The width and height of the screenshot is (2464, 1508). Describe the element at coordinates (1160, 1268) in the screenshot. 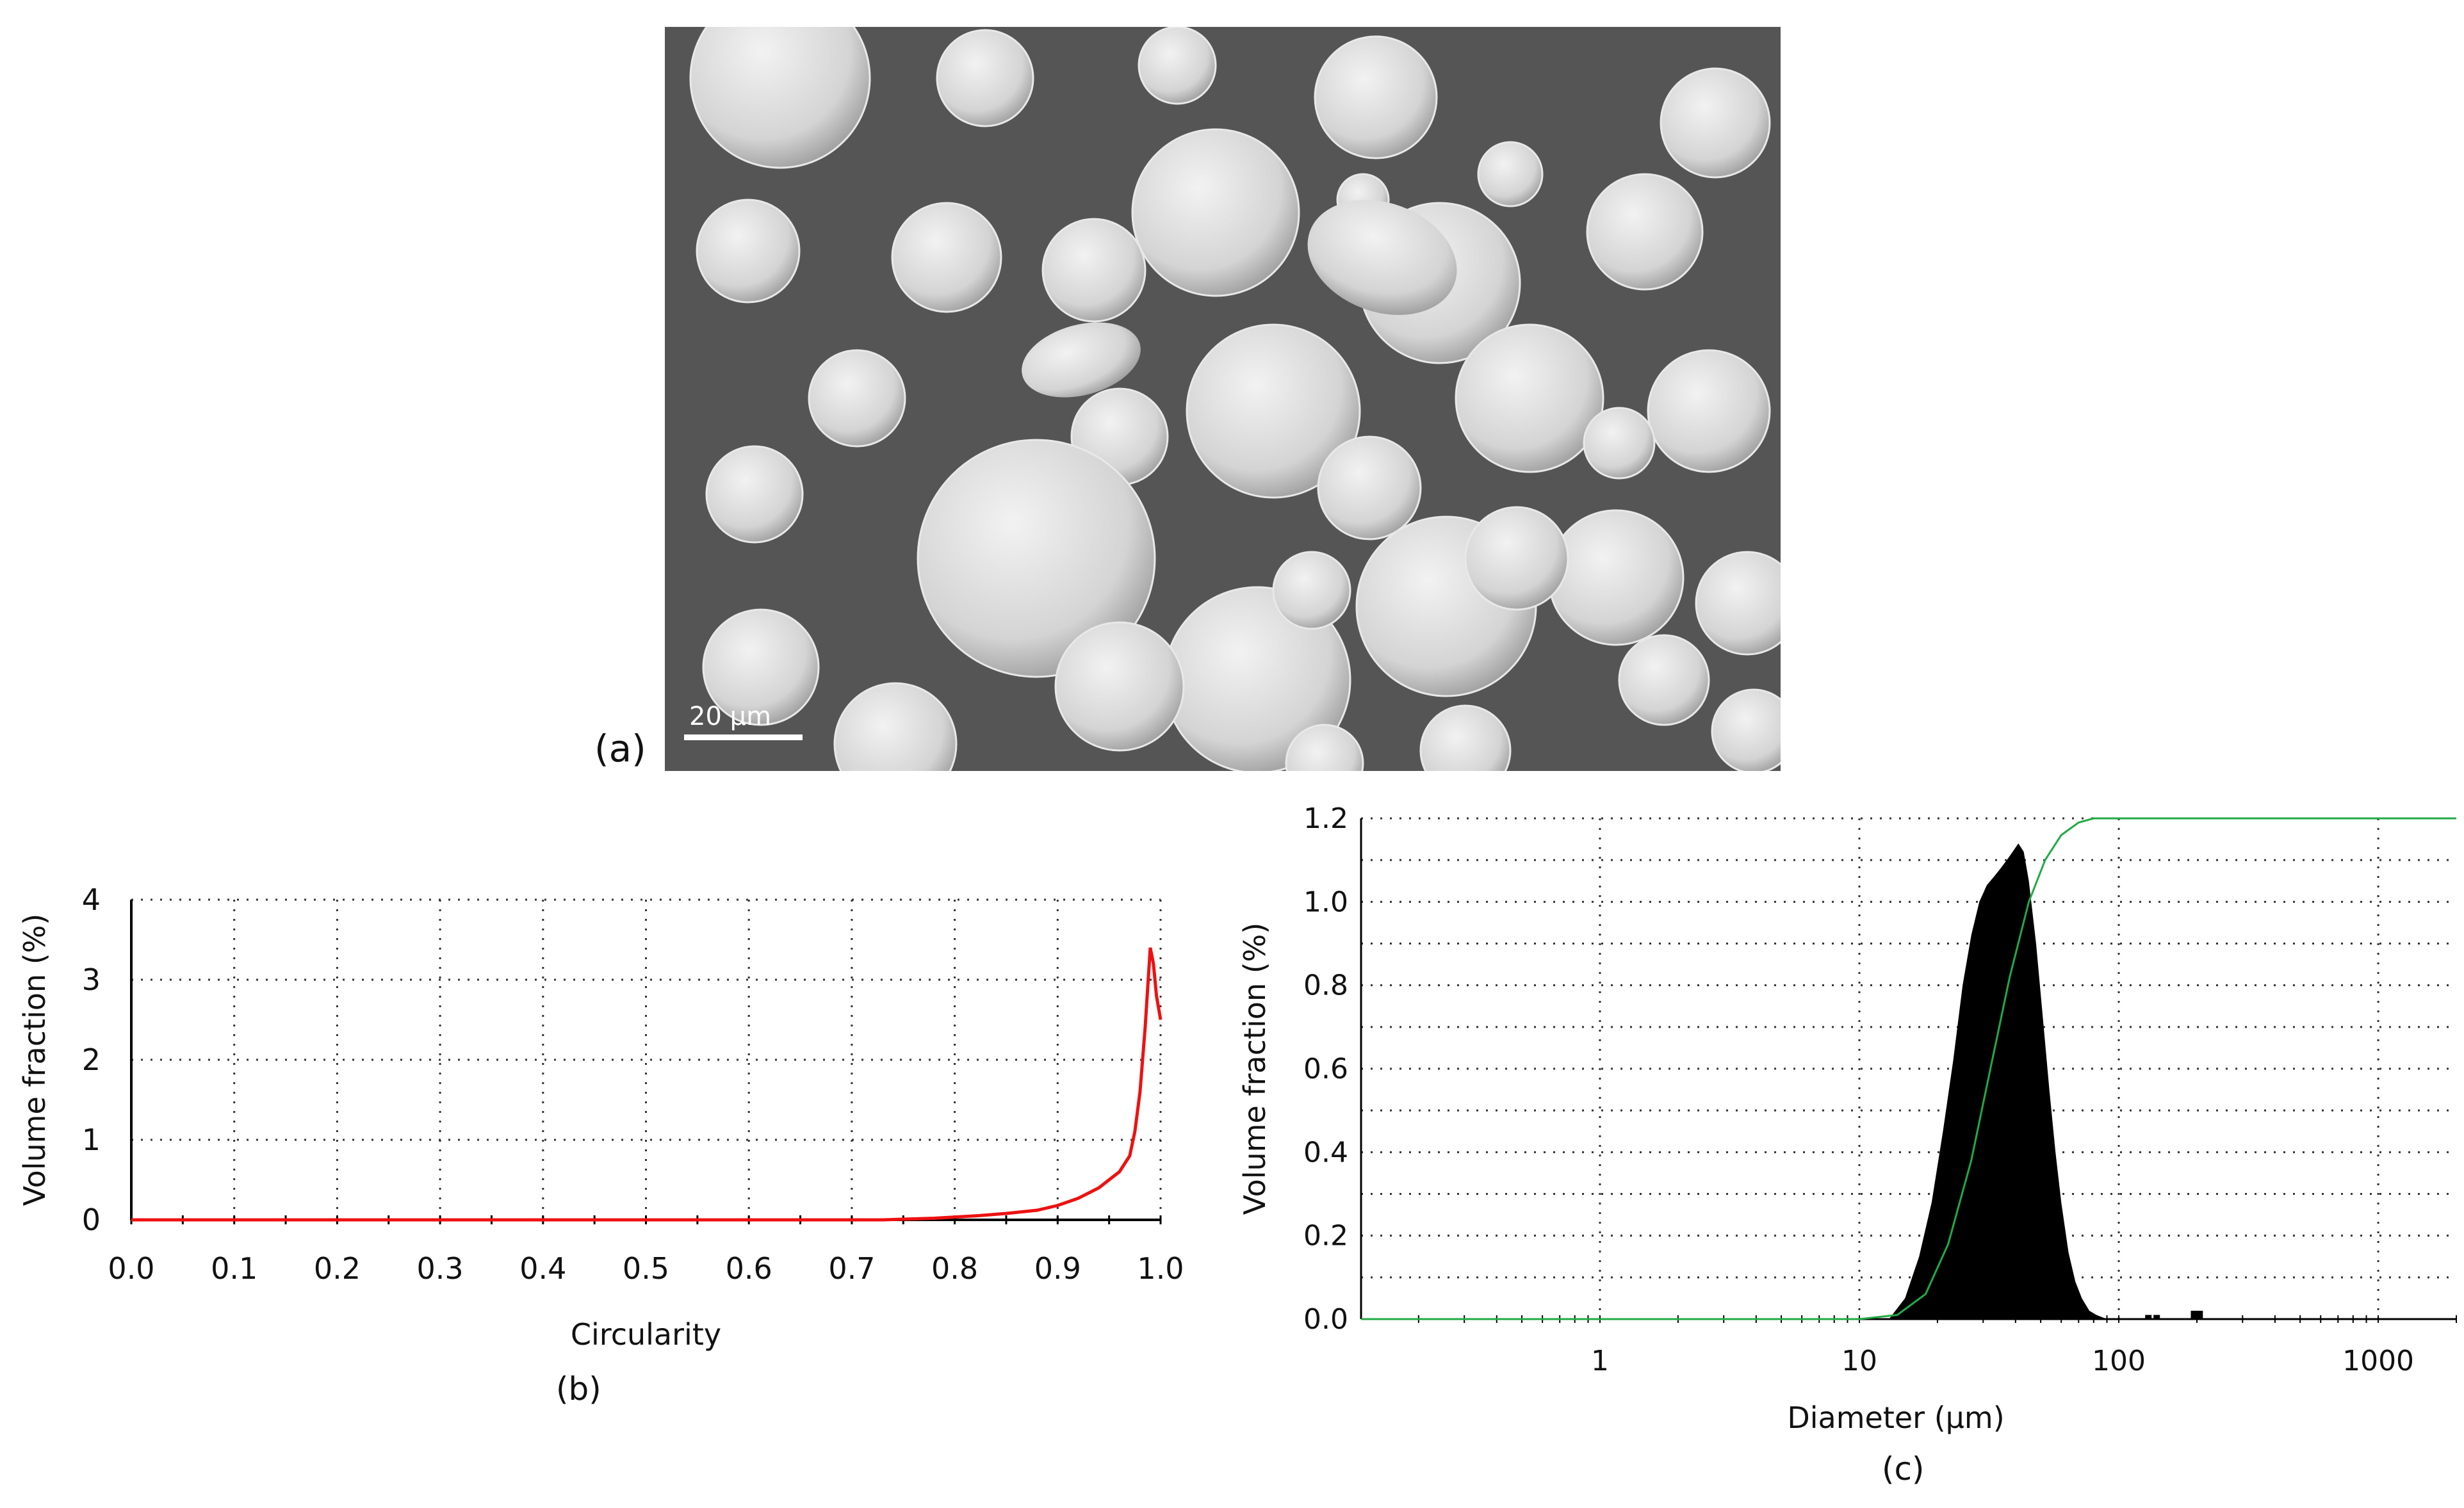

I see `x-tick-label: 1.0` at that location.